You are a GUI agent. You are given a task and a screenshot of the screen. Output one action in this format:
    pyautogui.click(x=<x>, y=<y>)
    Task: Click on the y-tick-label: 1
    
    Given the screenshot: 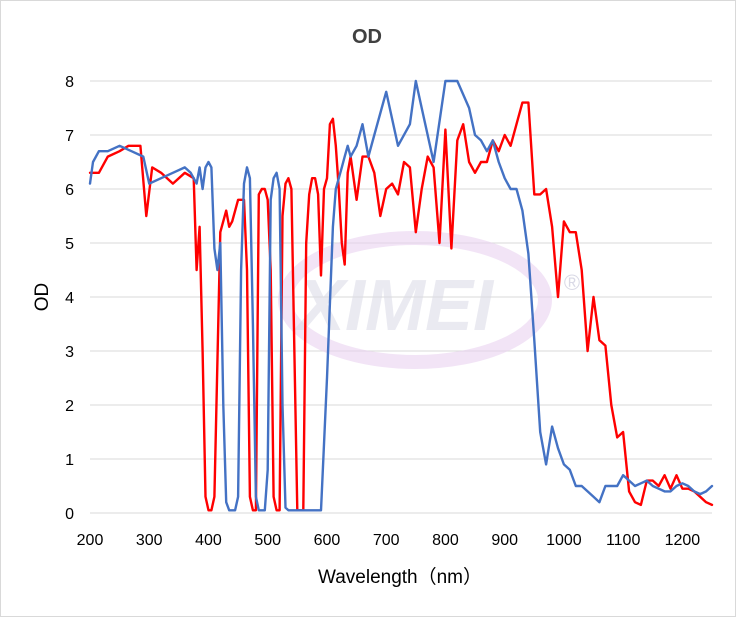 What is the action you would take?
    pyautogui.click(x=69, y=460)
    